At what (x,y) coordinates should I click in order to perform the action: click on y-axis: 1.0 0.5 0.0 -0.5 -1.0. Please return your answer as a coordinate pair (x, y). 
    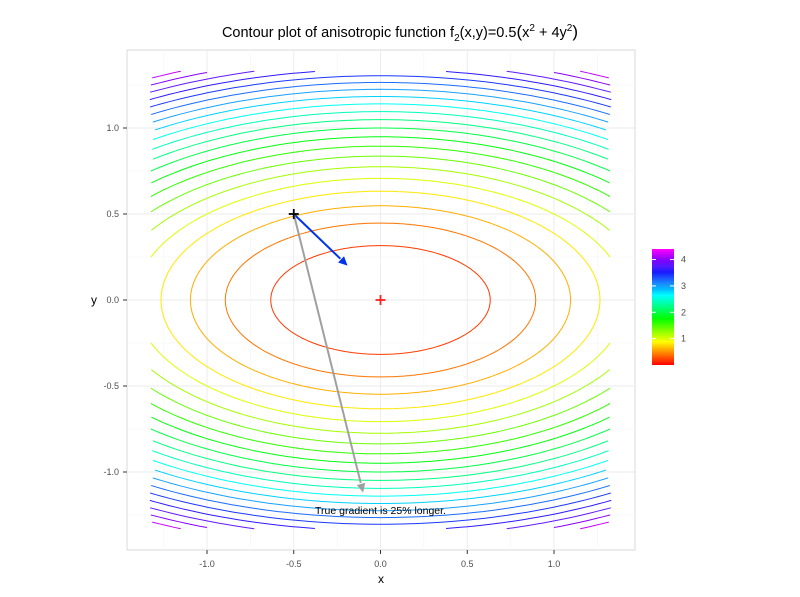
    Looking at the image, I should click on (115, 300).